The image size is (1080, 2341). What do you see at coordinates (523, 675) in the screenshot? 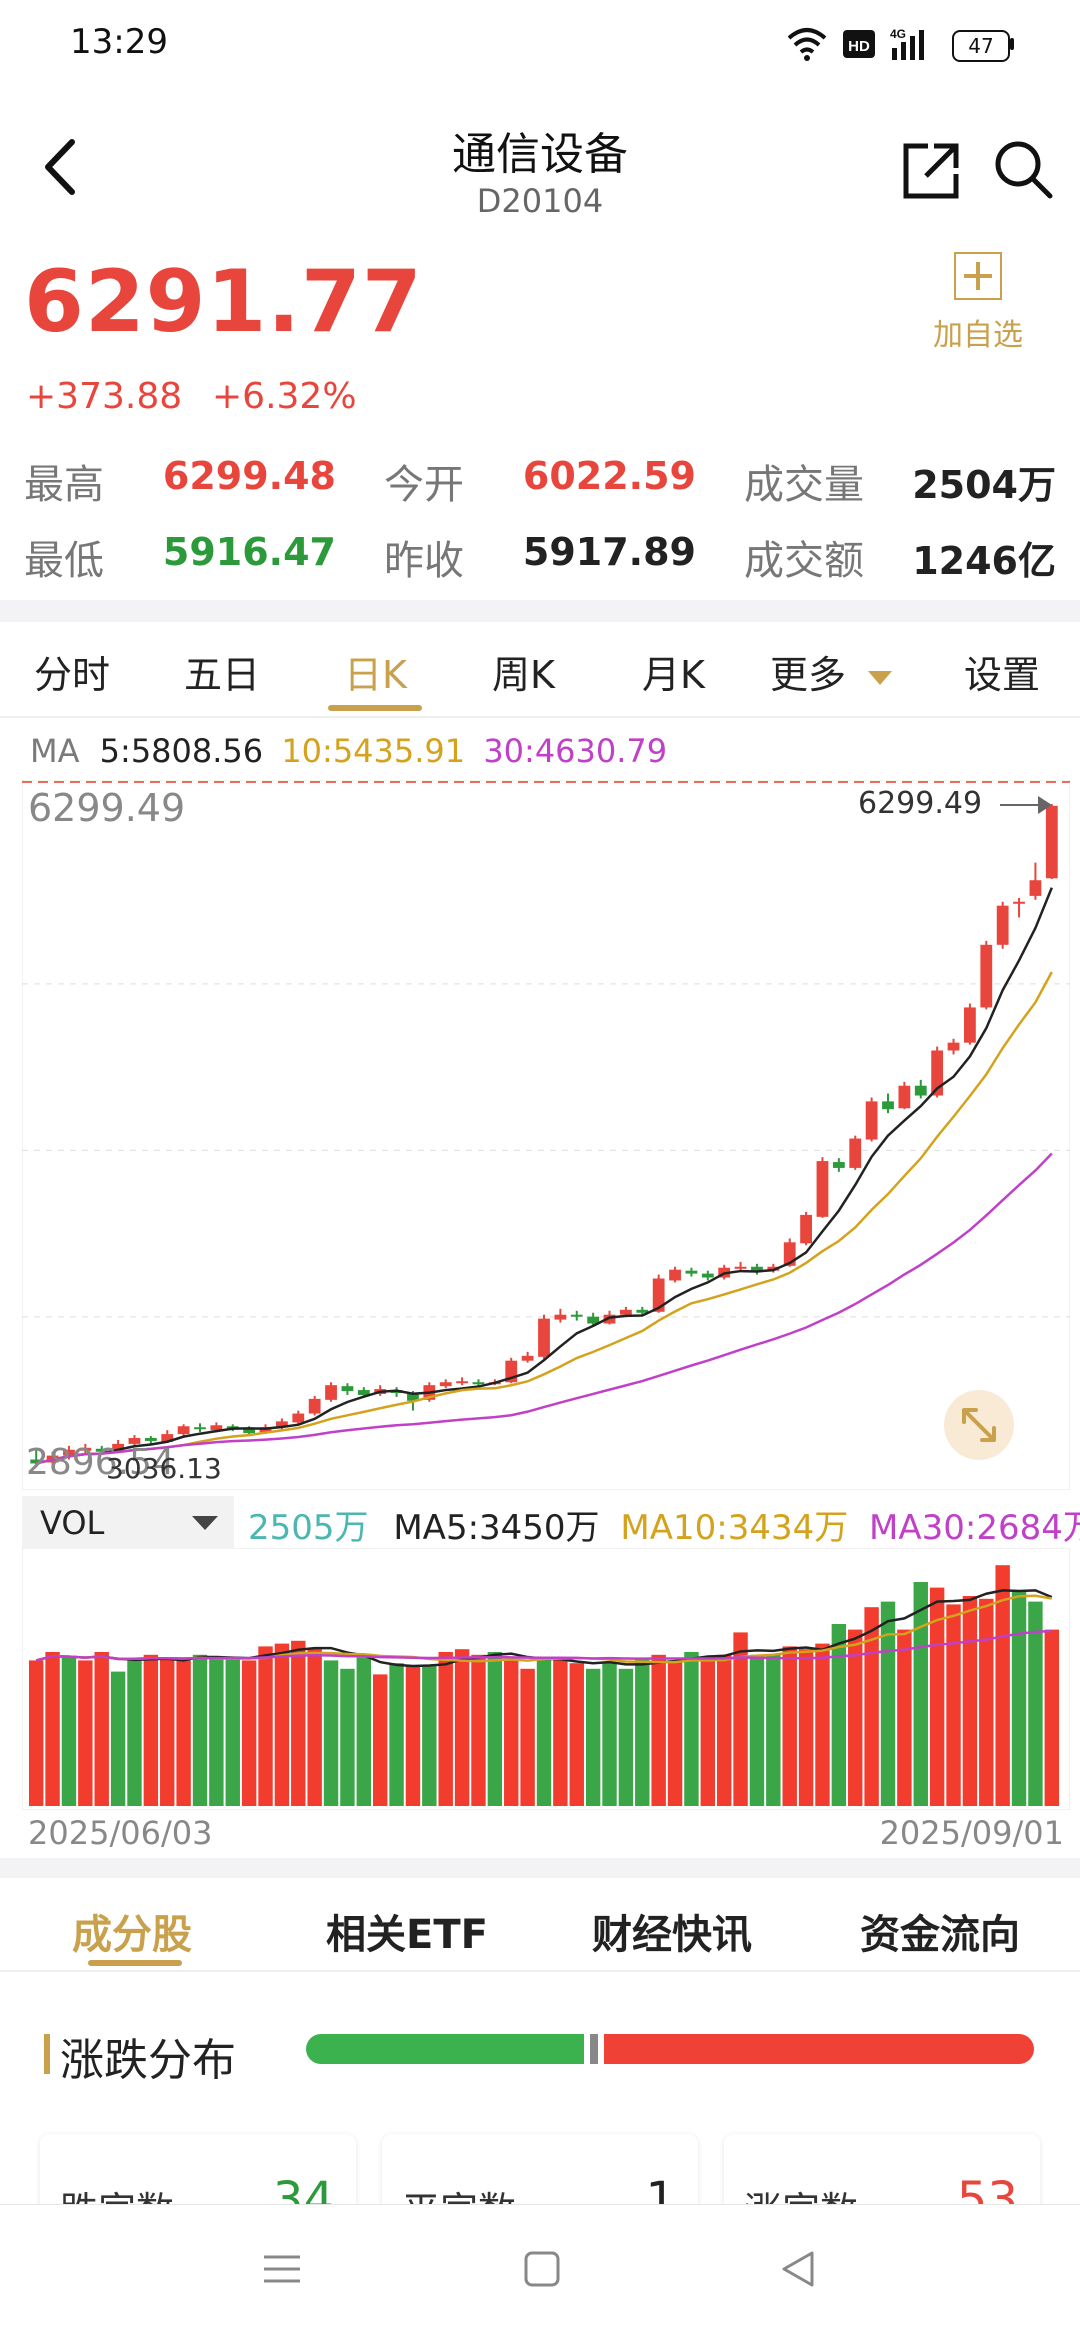
I see `tab-week-k: 周K` at bounding box center [523, 675].